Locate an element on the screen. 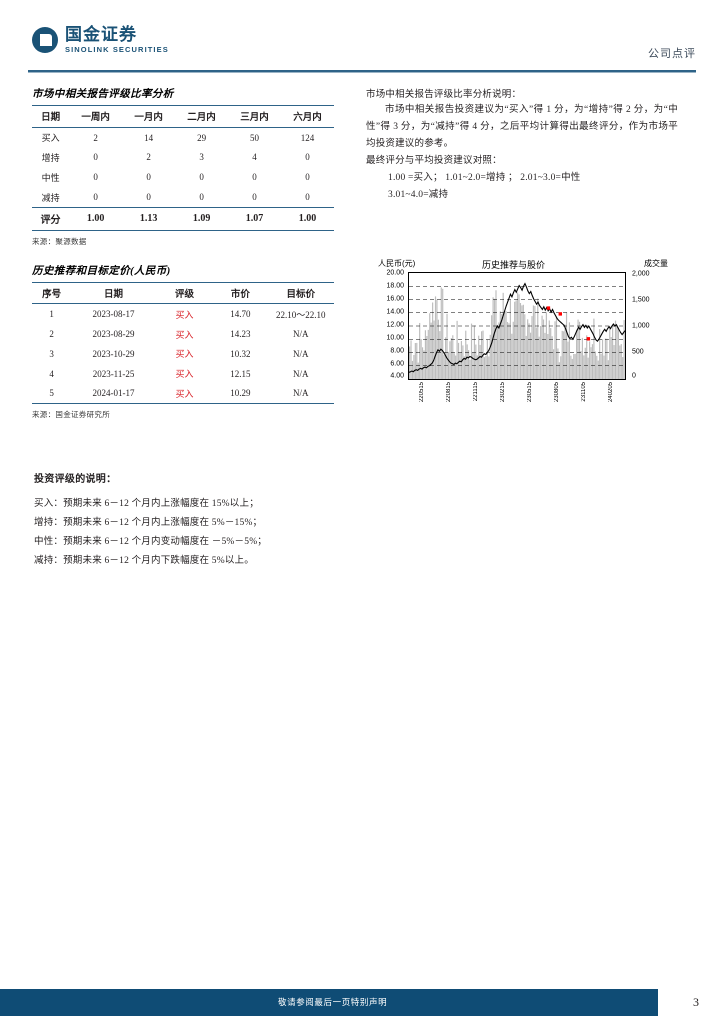 This screenshot has height=1024, width=724. cell-no: 1 is located at coordinates (51, 314).